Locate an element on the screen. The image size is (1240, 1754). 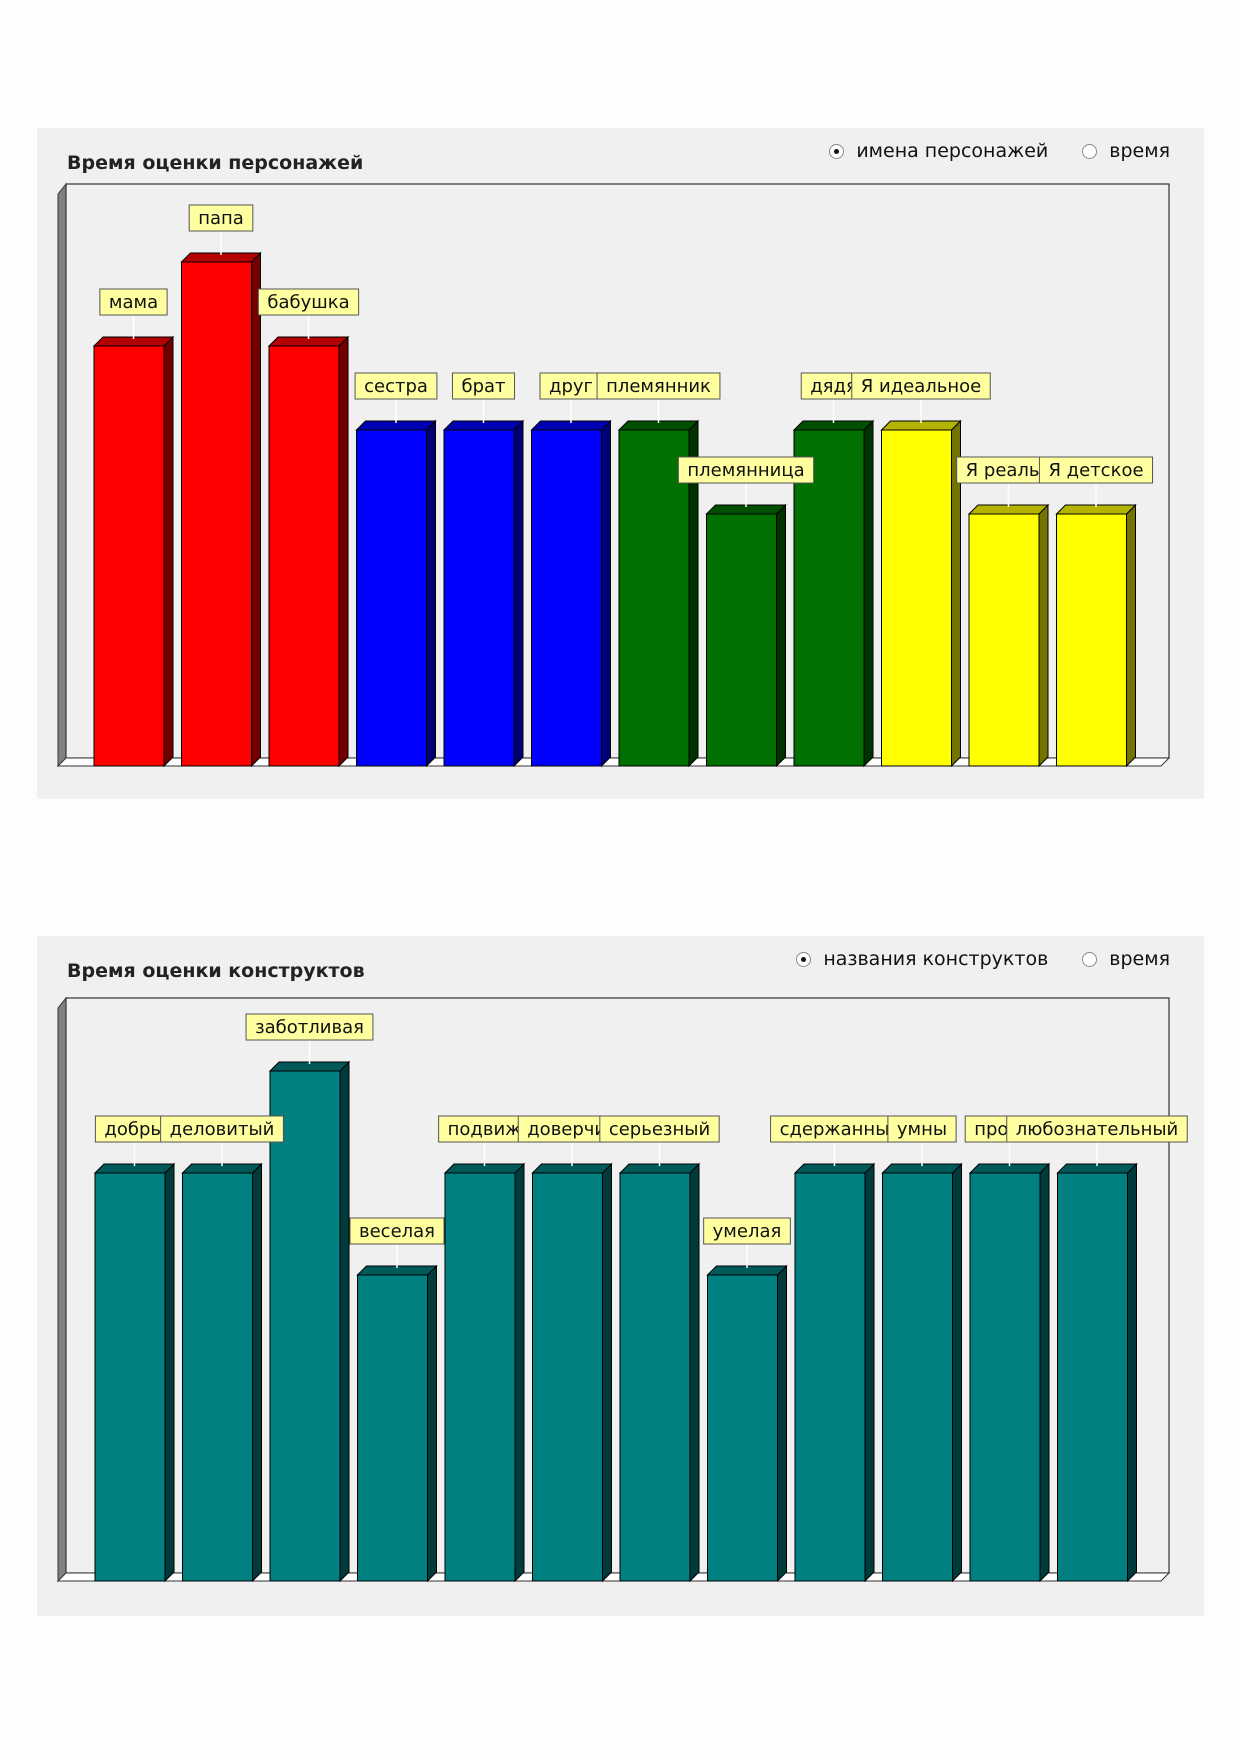
bar-label: серьезный is located at coordinates (659, 1140).